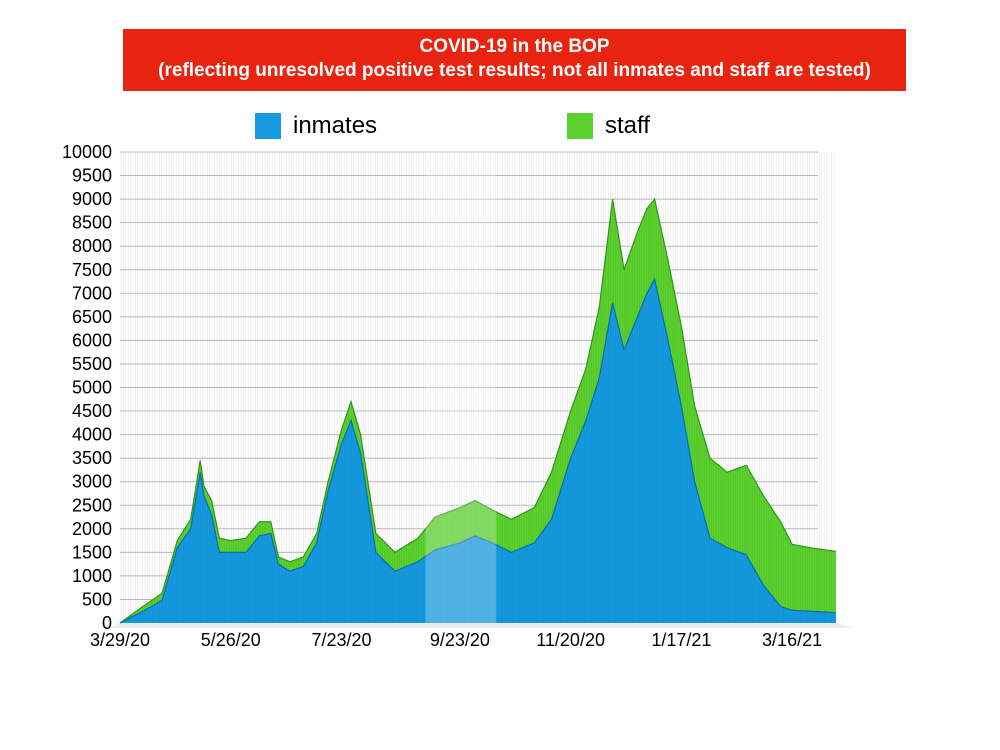 The width and height of the screenshot is (1000, 750). What do you see at coordinates (92, 223) in the screenshot?
I see `y-tick-label-8500: 8500` at bounding box center [92, 223].